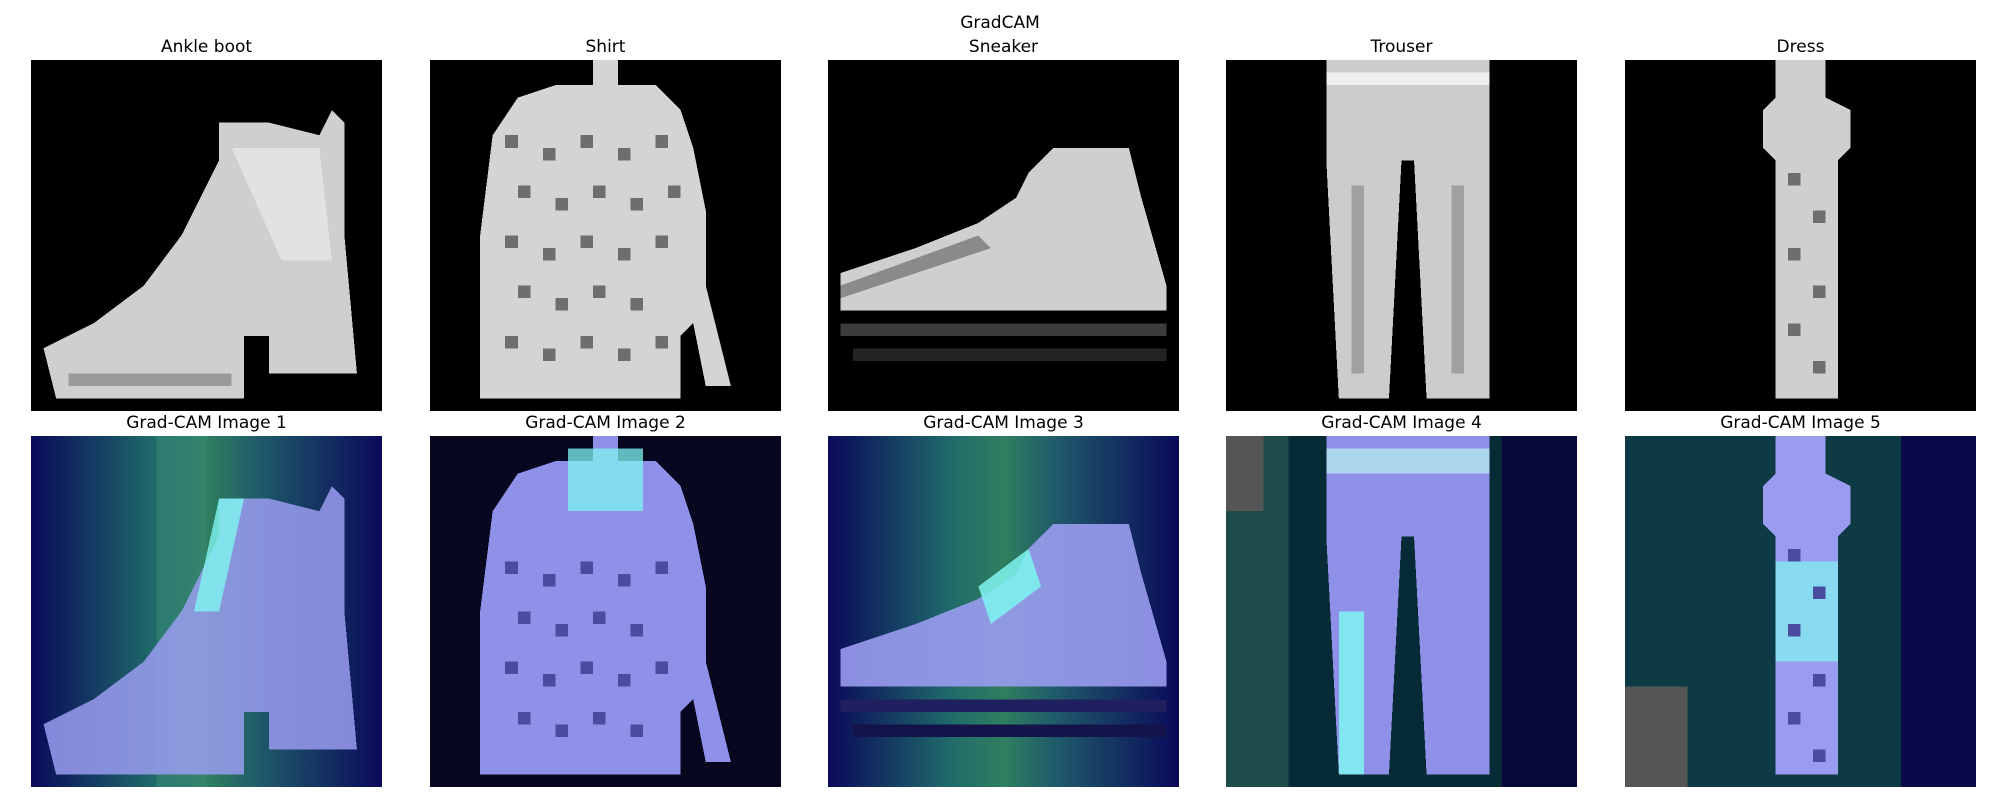 This screenshot has width=2000, height=800. Describe the element at coordinates (206, 47) in the screenshot. I see `image-title-1: Ankle boot` at that location.